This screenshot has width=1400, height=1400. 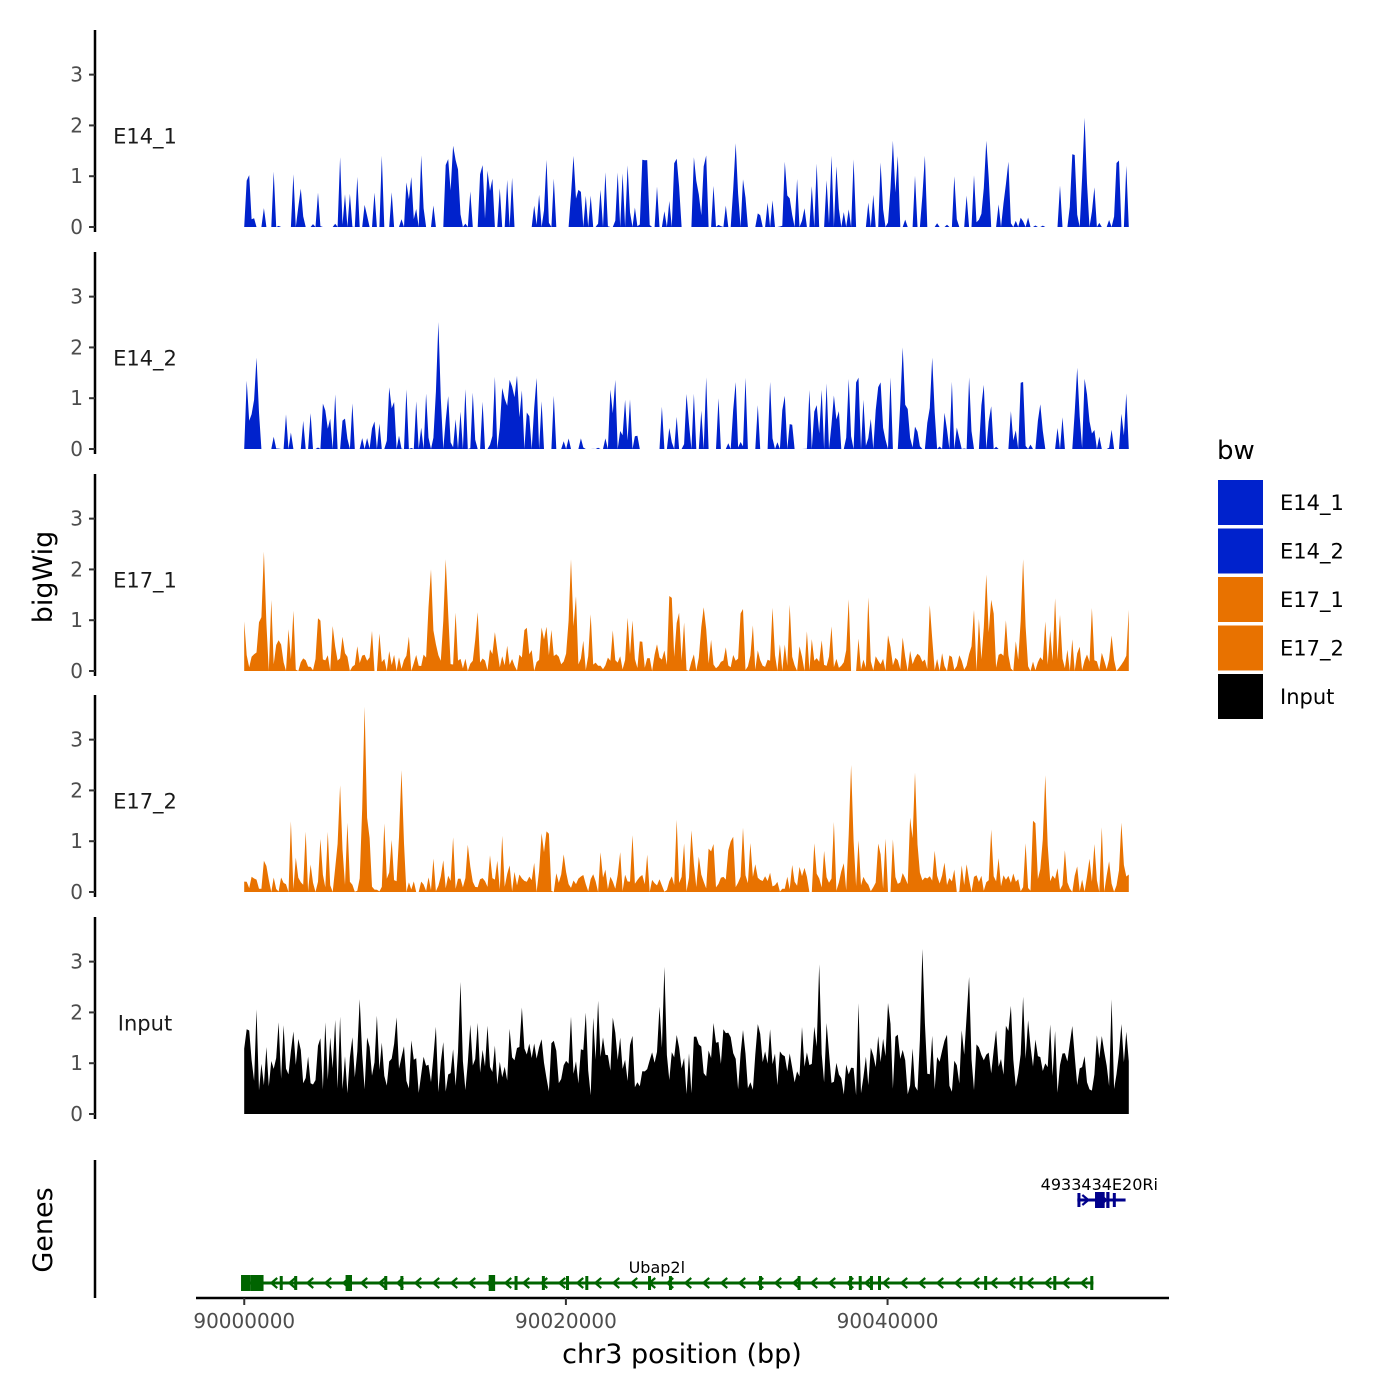 I want to click on legend-label: E17_2, so click(x=1312, y=649).